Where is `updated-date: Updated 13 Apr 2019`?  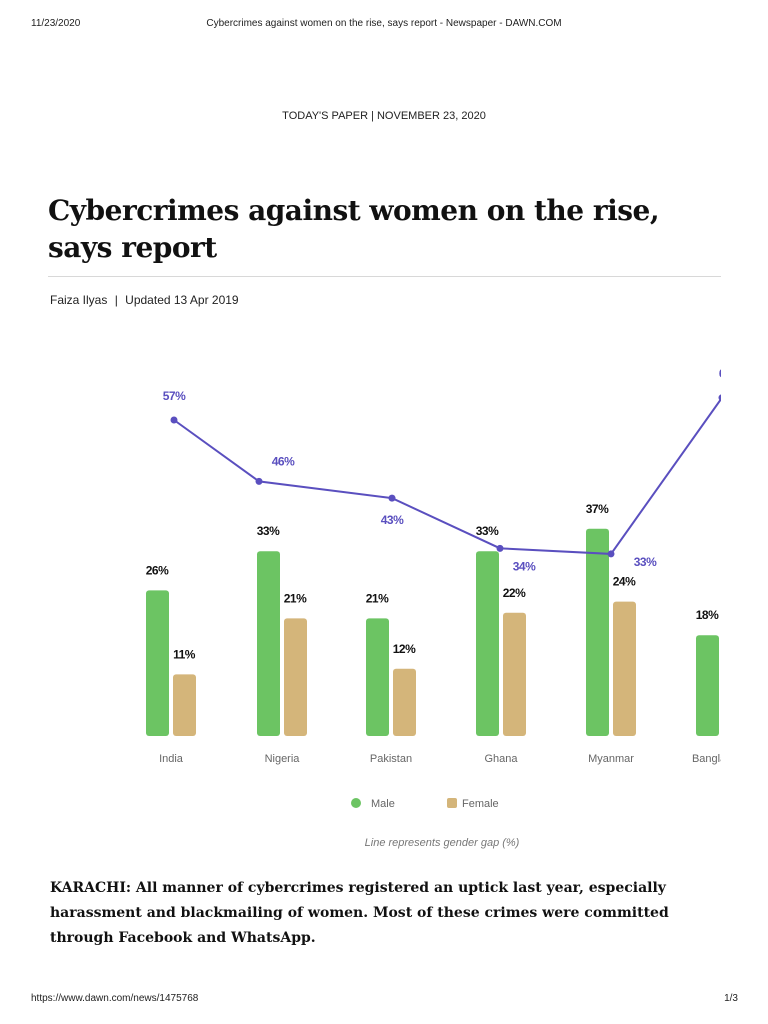
updated-date: Updated 13 Apr 2019 is located at coordinates (182, 300).